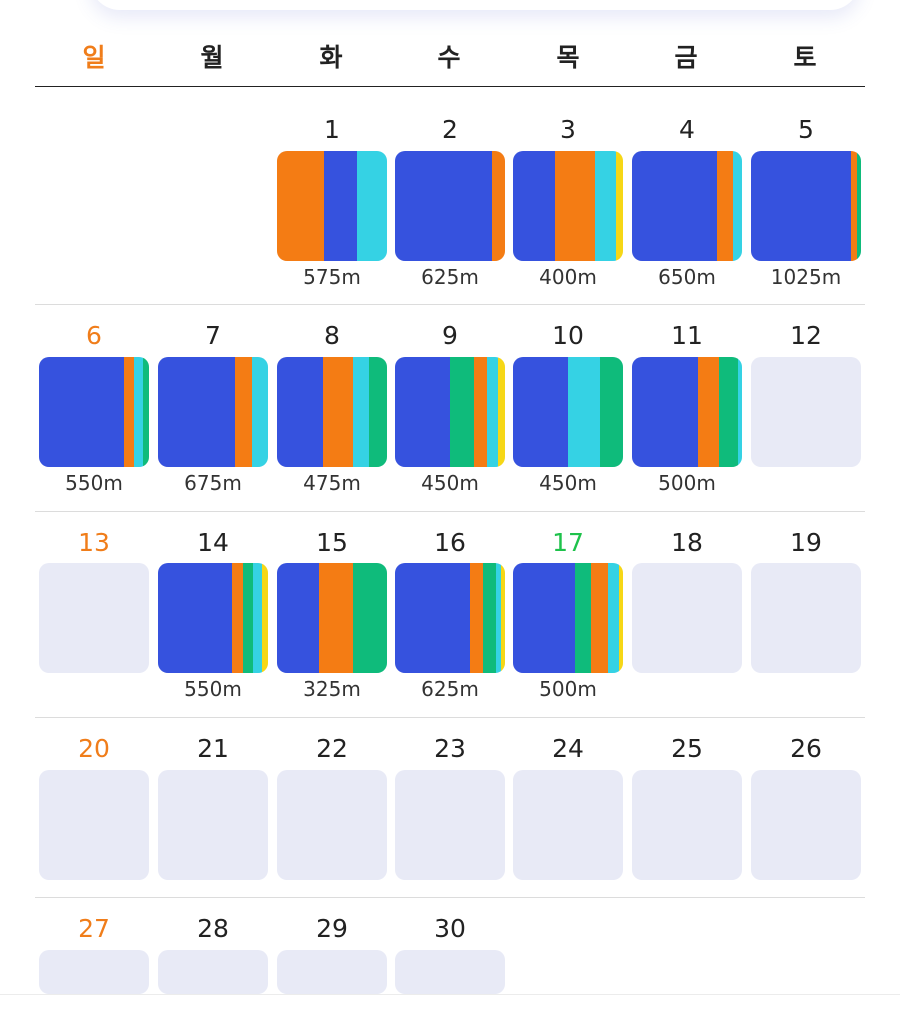  Describe the element at coordinates (687, 129) in the screenshot. I see `day-number: 4` at that location.